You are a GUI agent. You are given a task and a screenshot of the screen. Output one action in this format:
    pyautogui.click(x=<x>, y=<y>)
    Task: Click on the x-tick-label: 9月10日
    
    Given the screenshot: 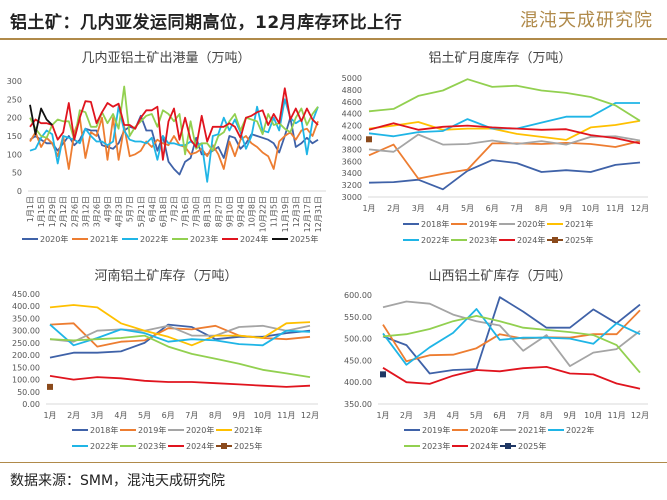 What is the action you would take?
    pyautogui.click(x=229, y=211)
    